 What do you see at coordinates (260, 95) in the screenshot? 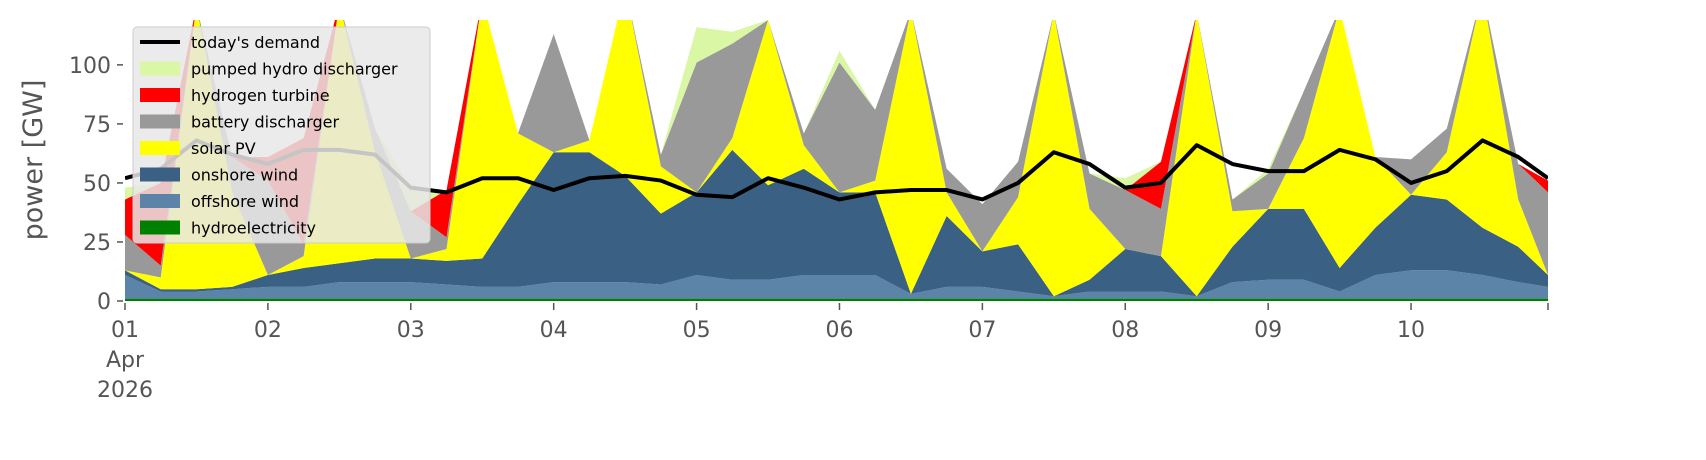
I see `legend-label: hydrogen turbine` at bounding box center [260, 95].